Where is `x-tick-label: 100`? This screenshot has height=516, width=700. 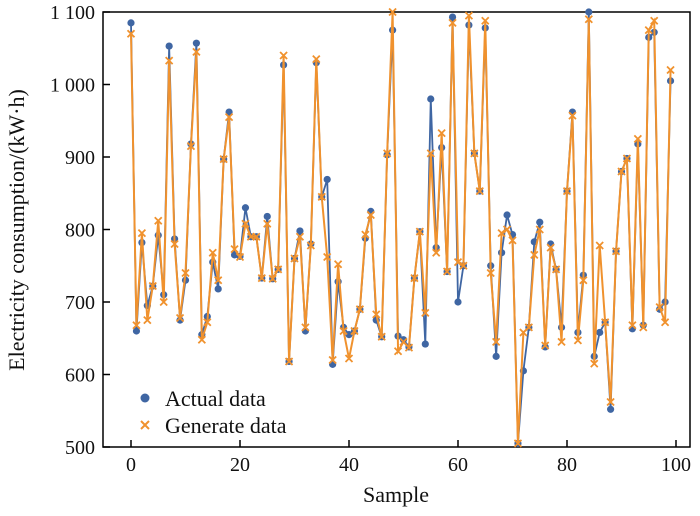
x-tick-label: 100 is located at coordinates (676, 465).